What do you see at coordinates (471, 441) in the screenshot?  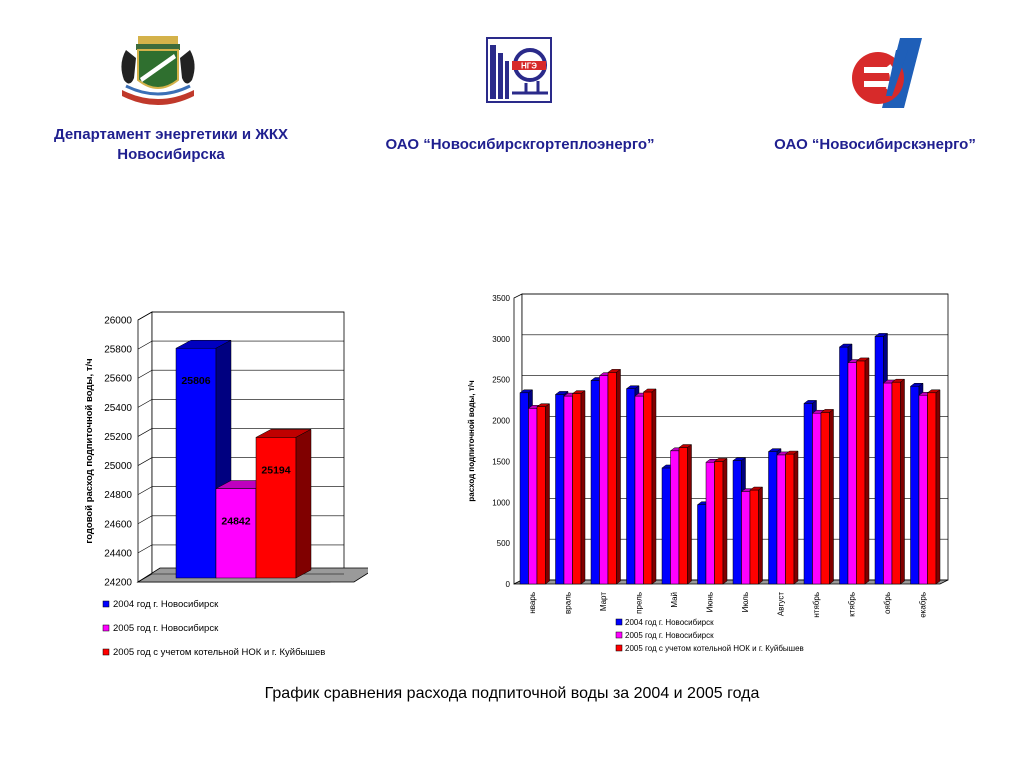 I see `y-axis-label: расход подпиточной воды, т/ч` at bounding box center [471, 441].